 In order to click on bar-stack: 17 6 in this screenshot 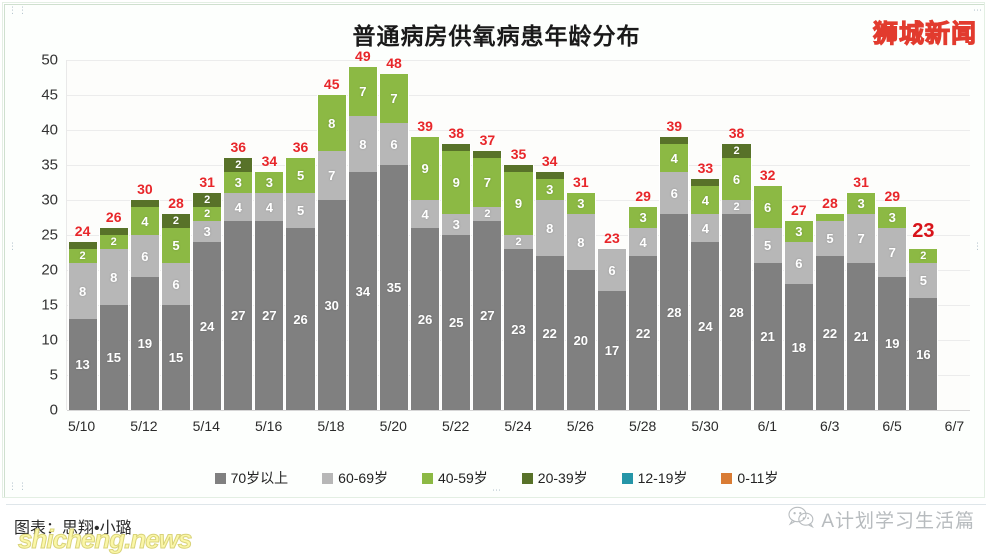, I will do `click(612, 329)`.